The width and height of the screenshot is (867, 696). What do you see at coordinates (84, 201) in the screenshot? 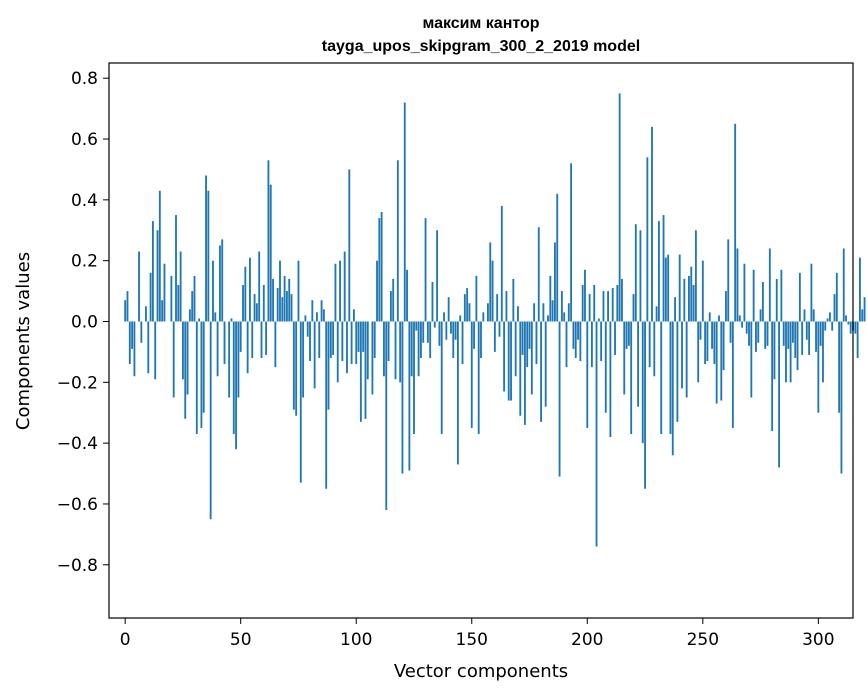
I see `y-tick-label: 0.4` at bounding box center [84, 201].